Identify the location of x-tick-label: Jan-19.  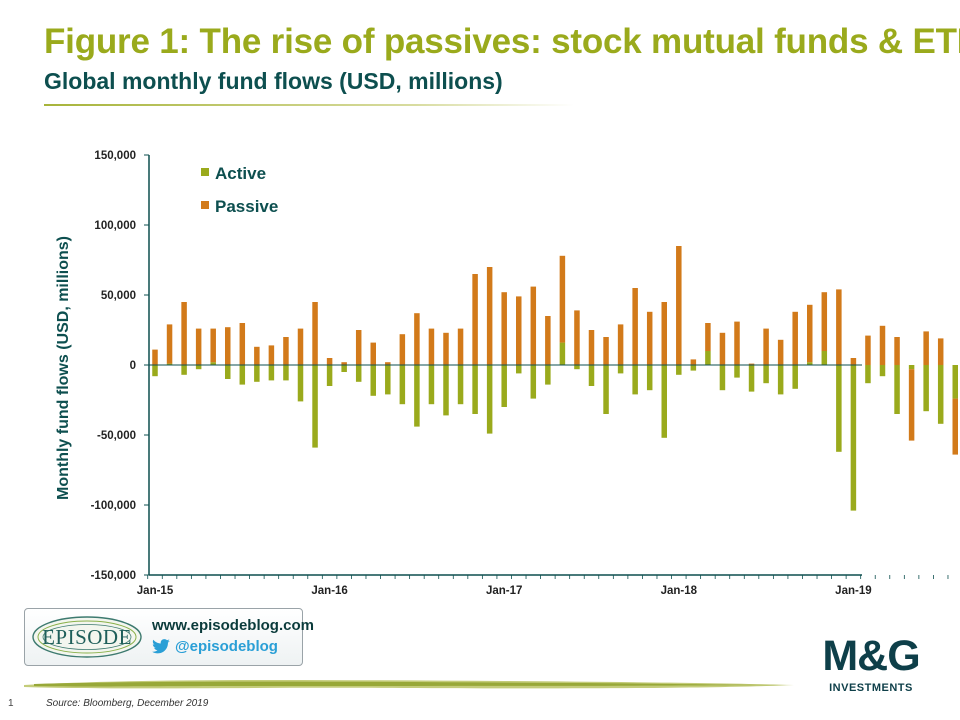
(853, 591).